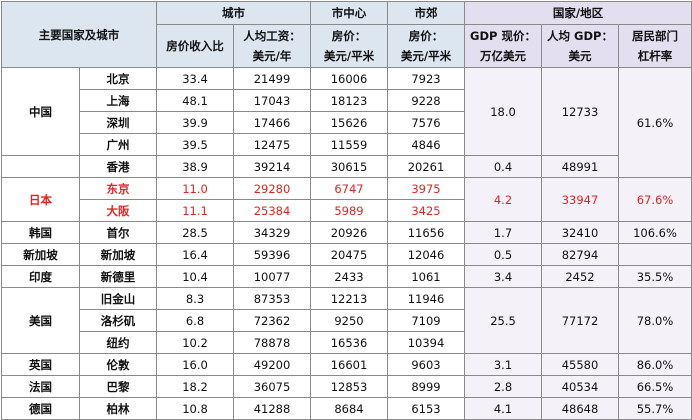 Image resolution: width=692 pixels, height=420 pixels. What do you see at coordinates (349, 122) in the screenshot?
I see `center-price-cell: 15626` at bounding box center [349, 122].